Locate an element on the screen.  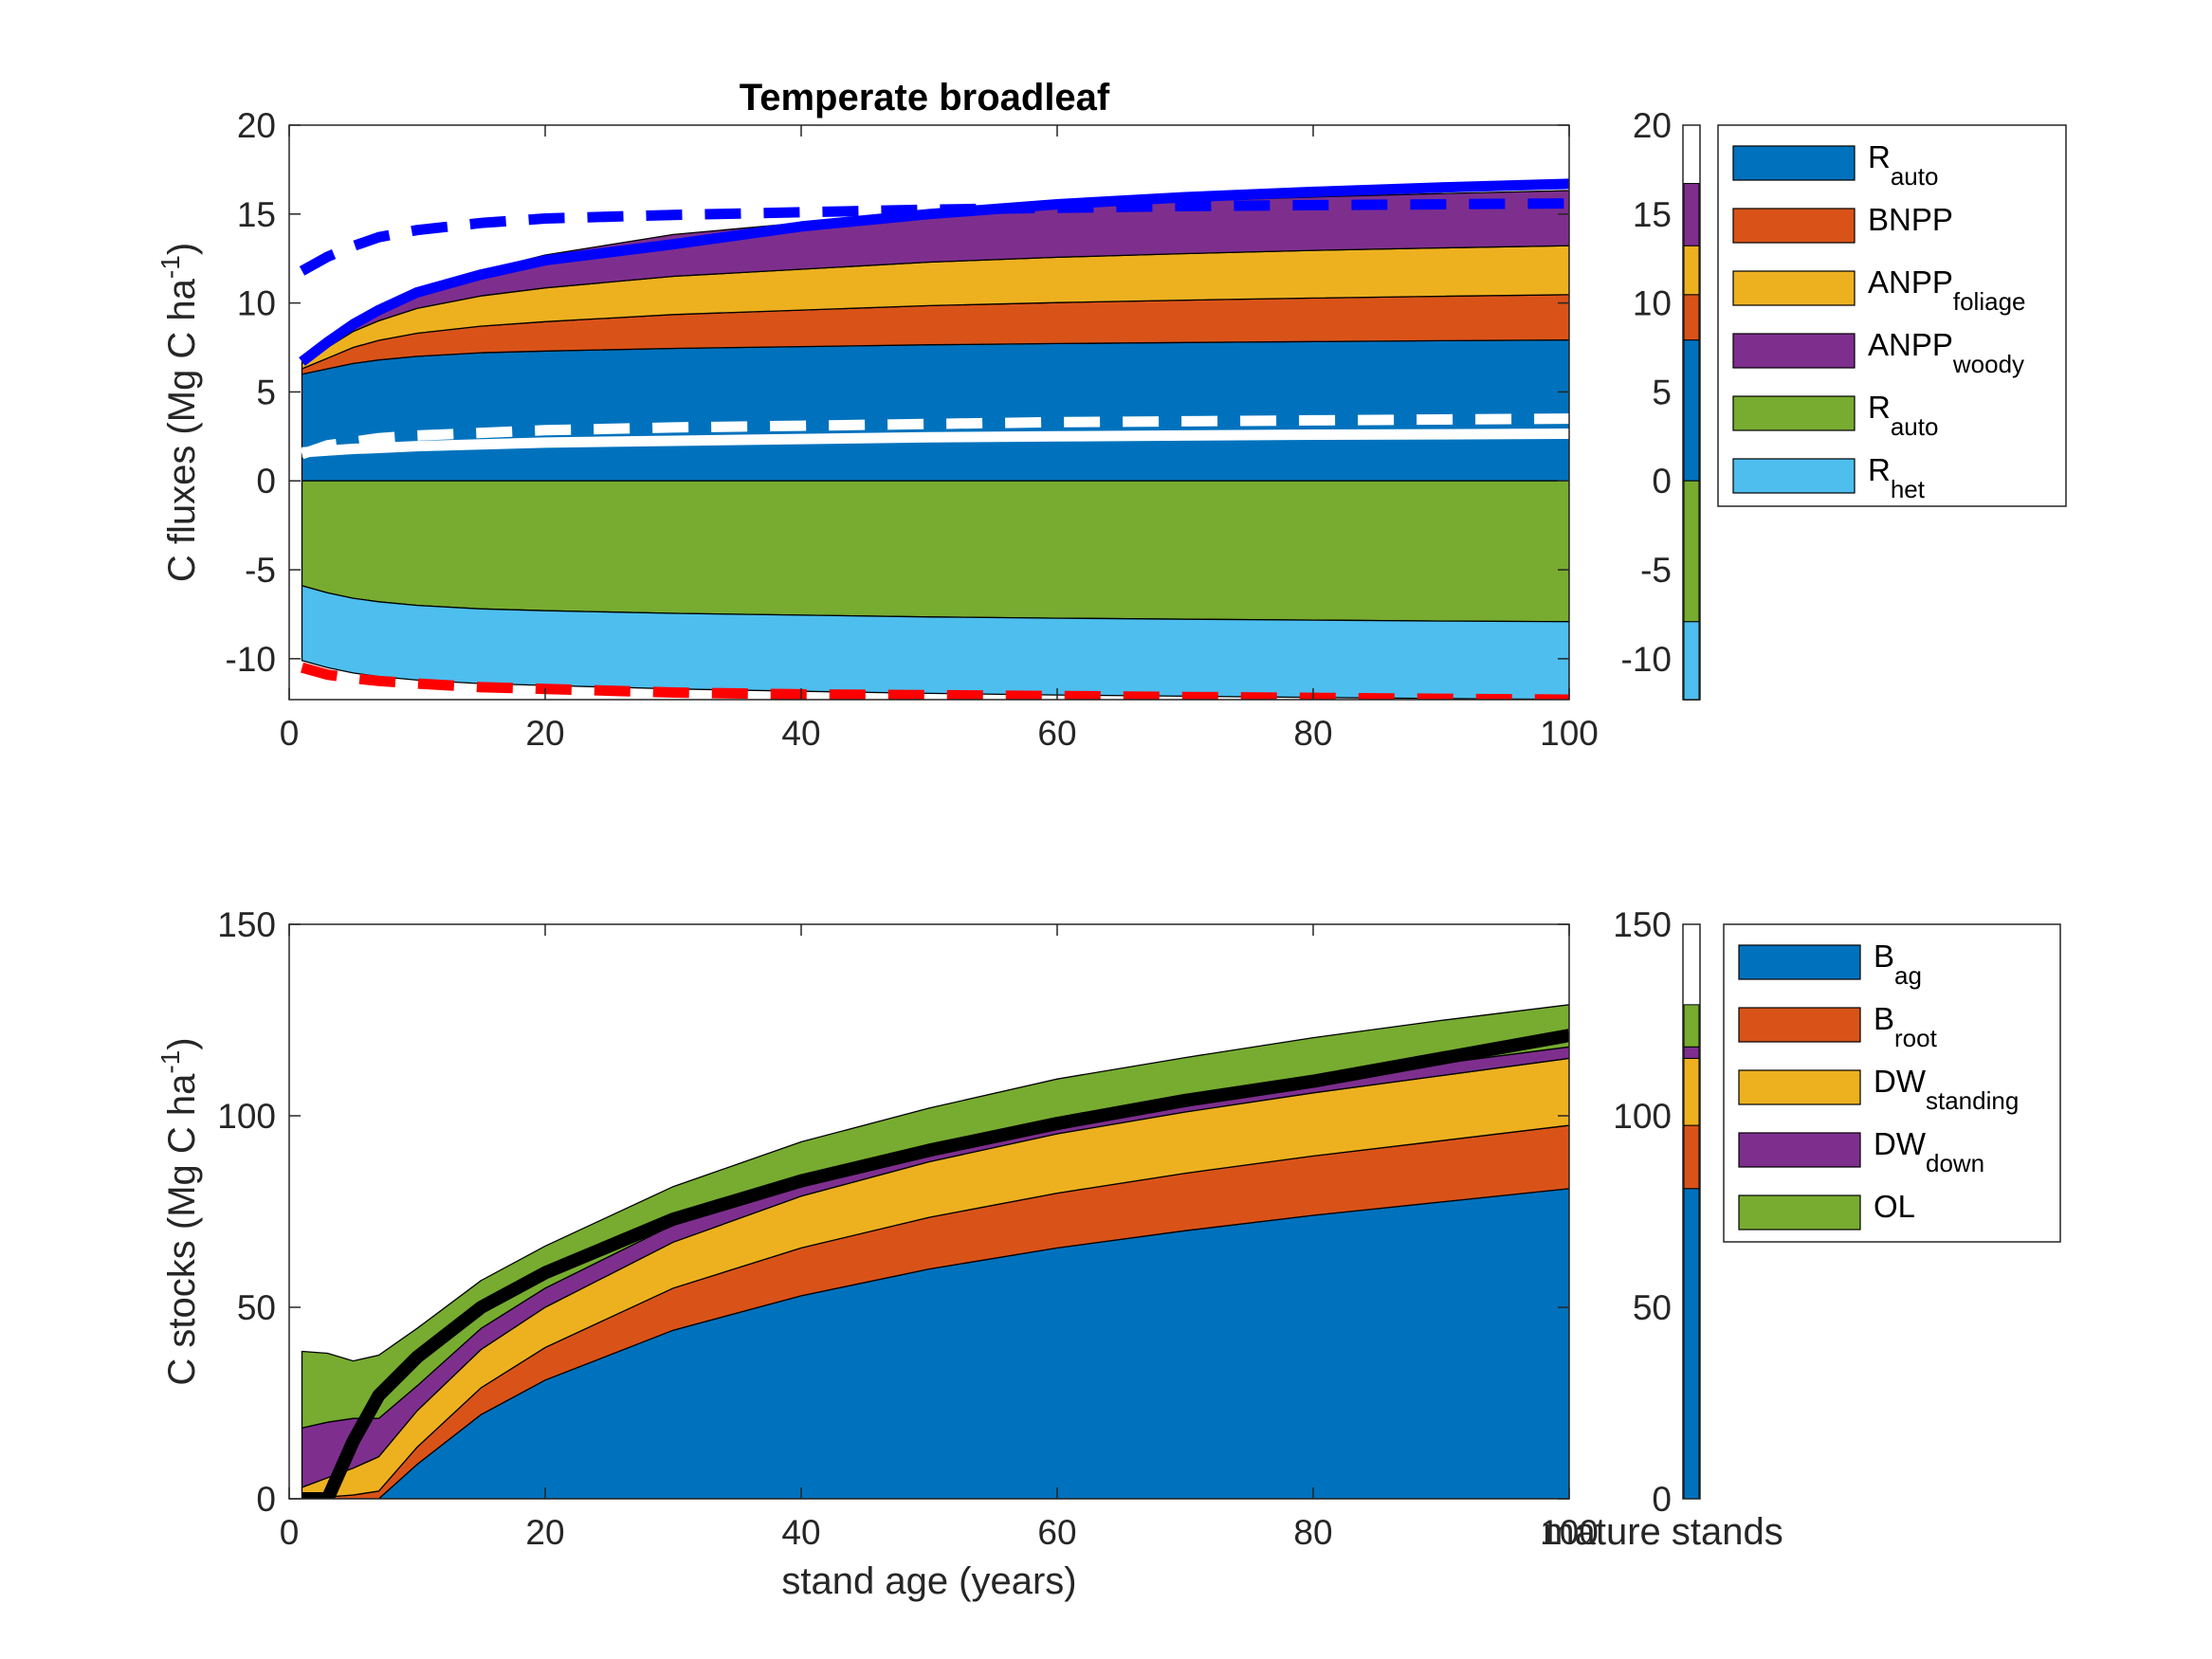
y-tick-label: 15 is located at coordinates (256, 214).